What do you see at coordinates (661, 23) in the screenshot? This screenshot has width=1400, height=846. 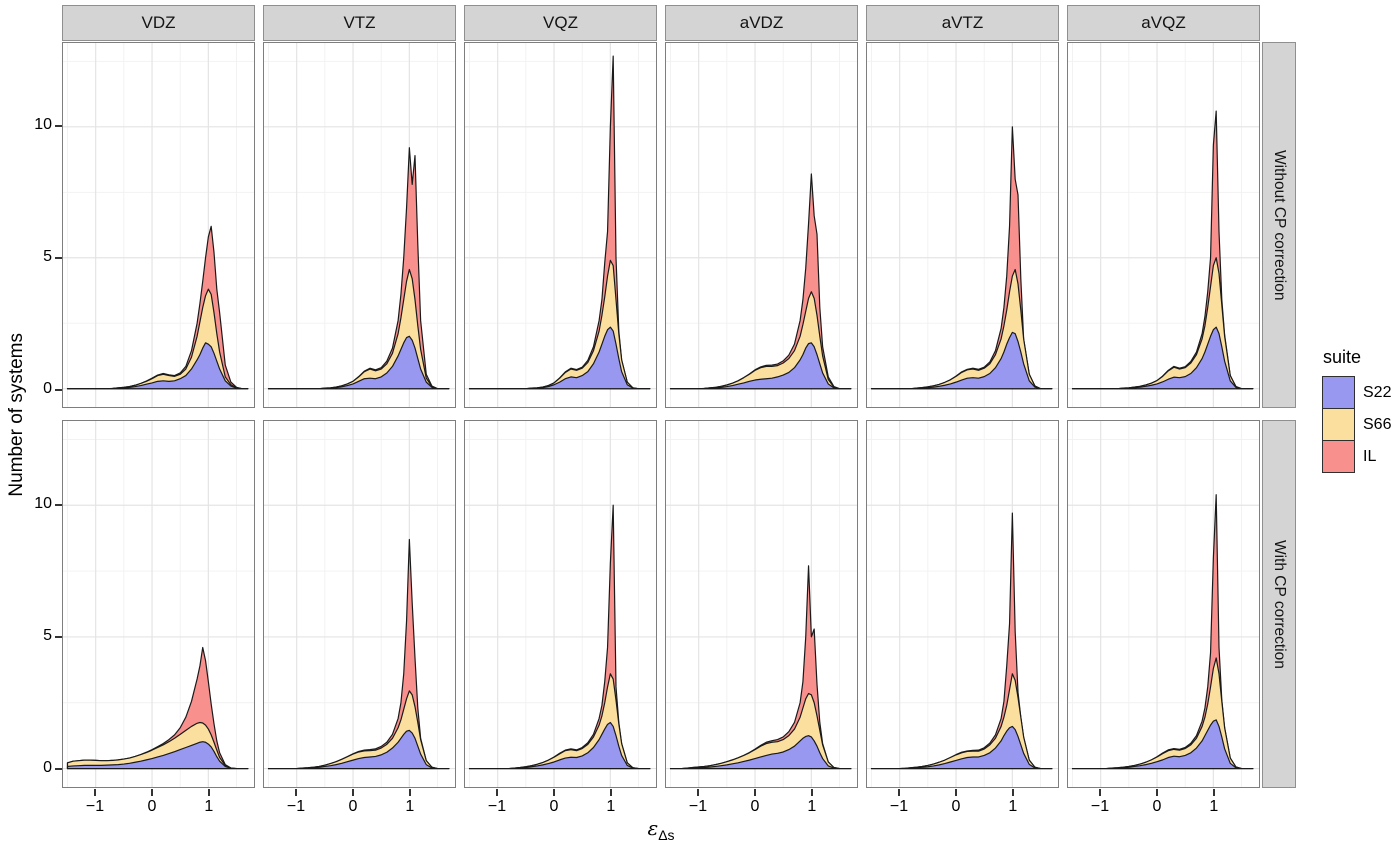 I see `column-facet-strips: VDZ VTZ VQZ aVDZ aVTZ aVQZ` at bounding box center [661, 23].